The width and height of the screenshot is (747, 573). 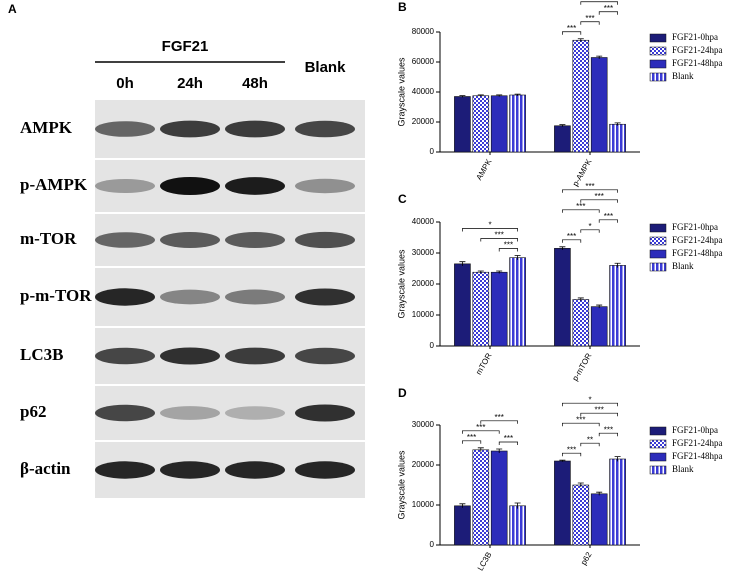 I want to click on panel-label: C, so click(x=402, y=199).